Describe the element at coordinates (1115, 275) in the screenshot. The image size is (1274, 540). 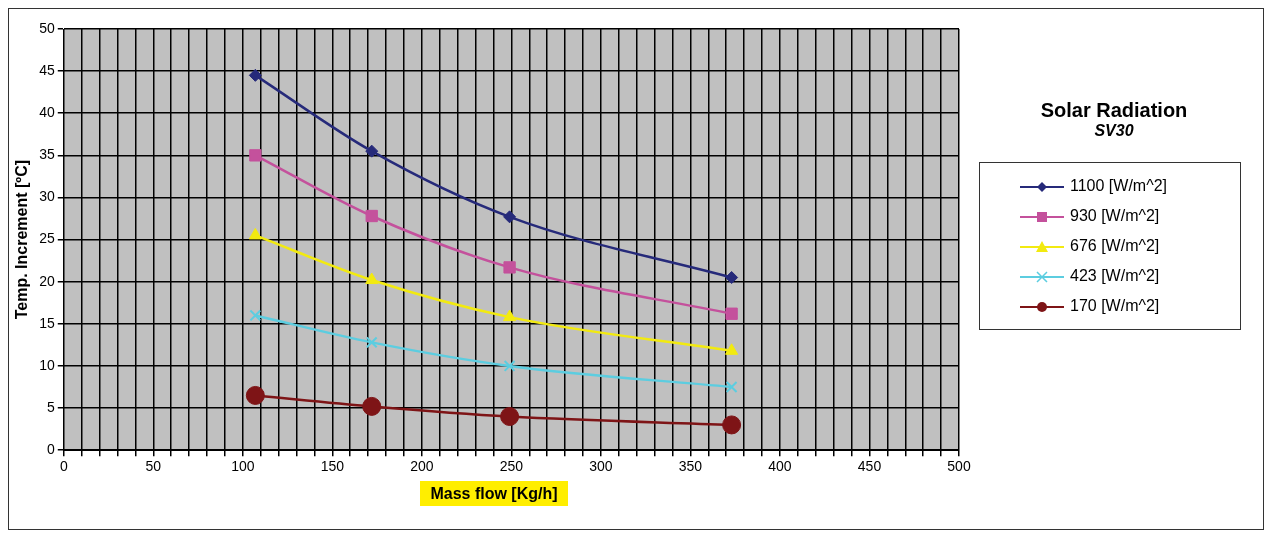
I see `legend-label: 423 [W/m^2]` at that location.